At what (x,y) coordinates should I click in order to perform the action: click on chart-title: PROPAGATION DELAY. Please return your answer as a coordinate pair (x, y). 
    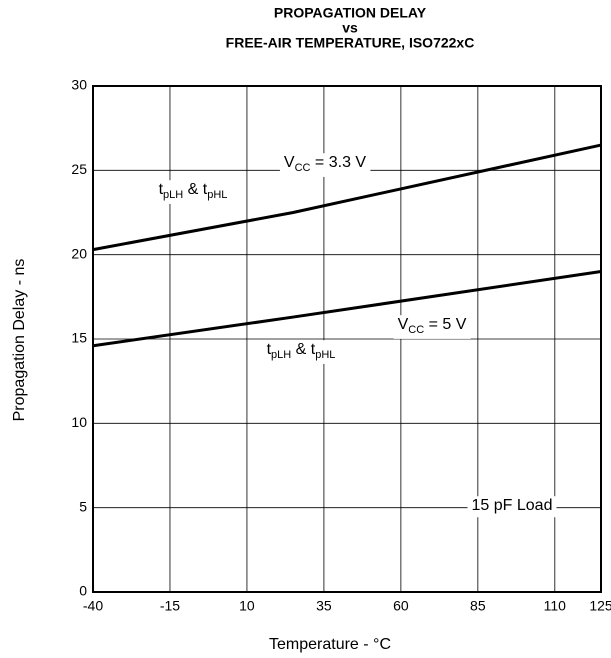
    Looking at the image, I should click on (350, 13).